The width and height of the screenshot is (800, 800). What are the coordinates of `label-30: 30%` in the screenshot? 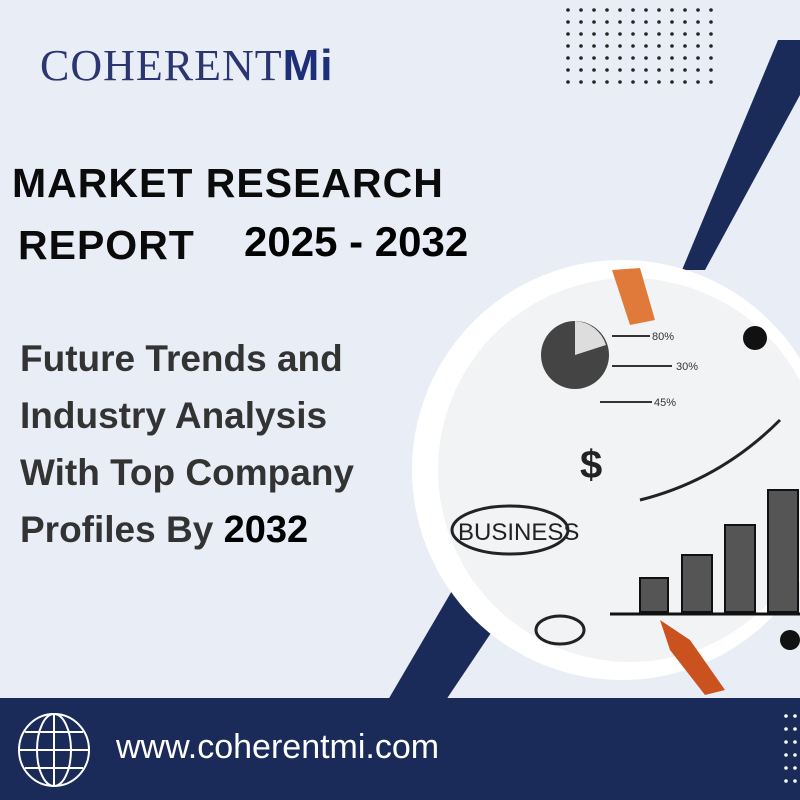 It's located at (687, 367).